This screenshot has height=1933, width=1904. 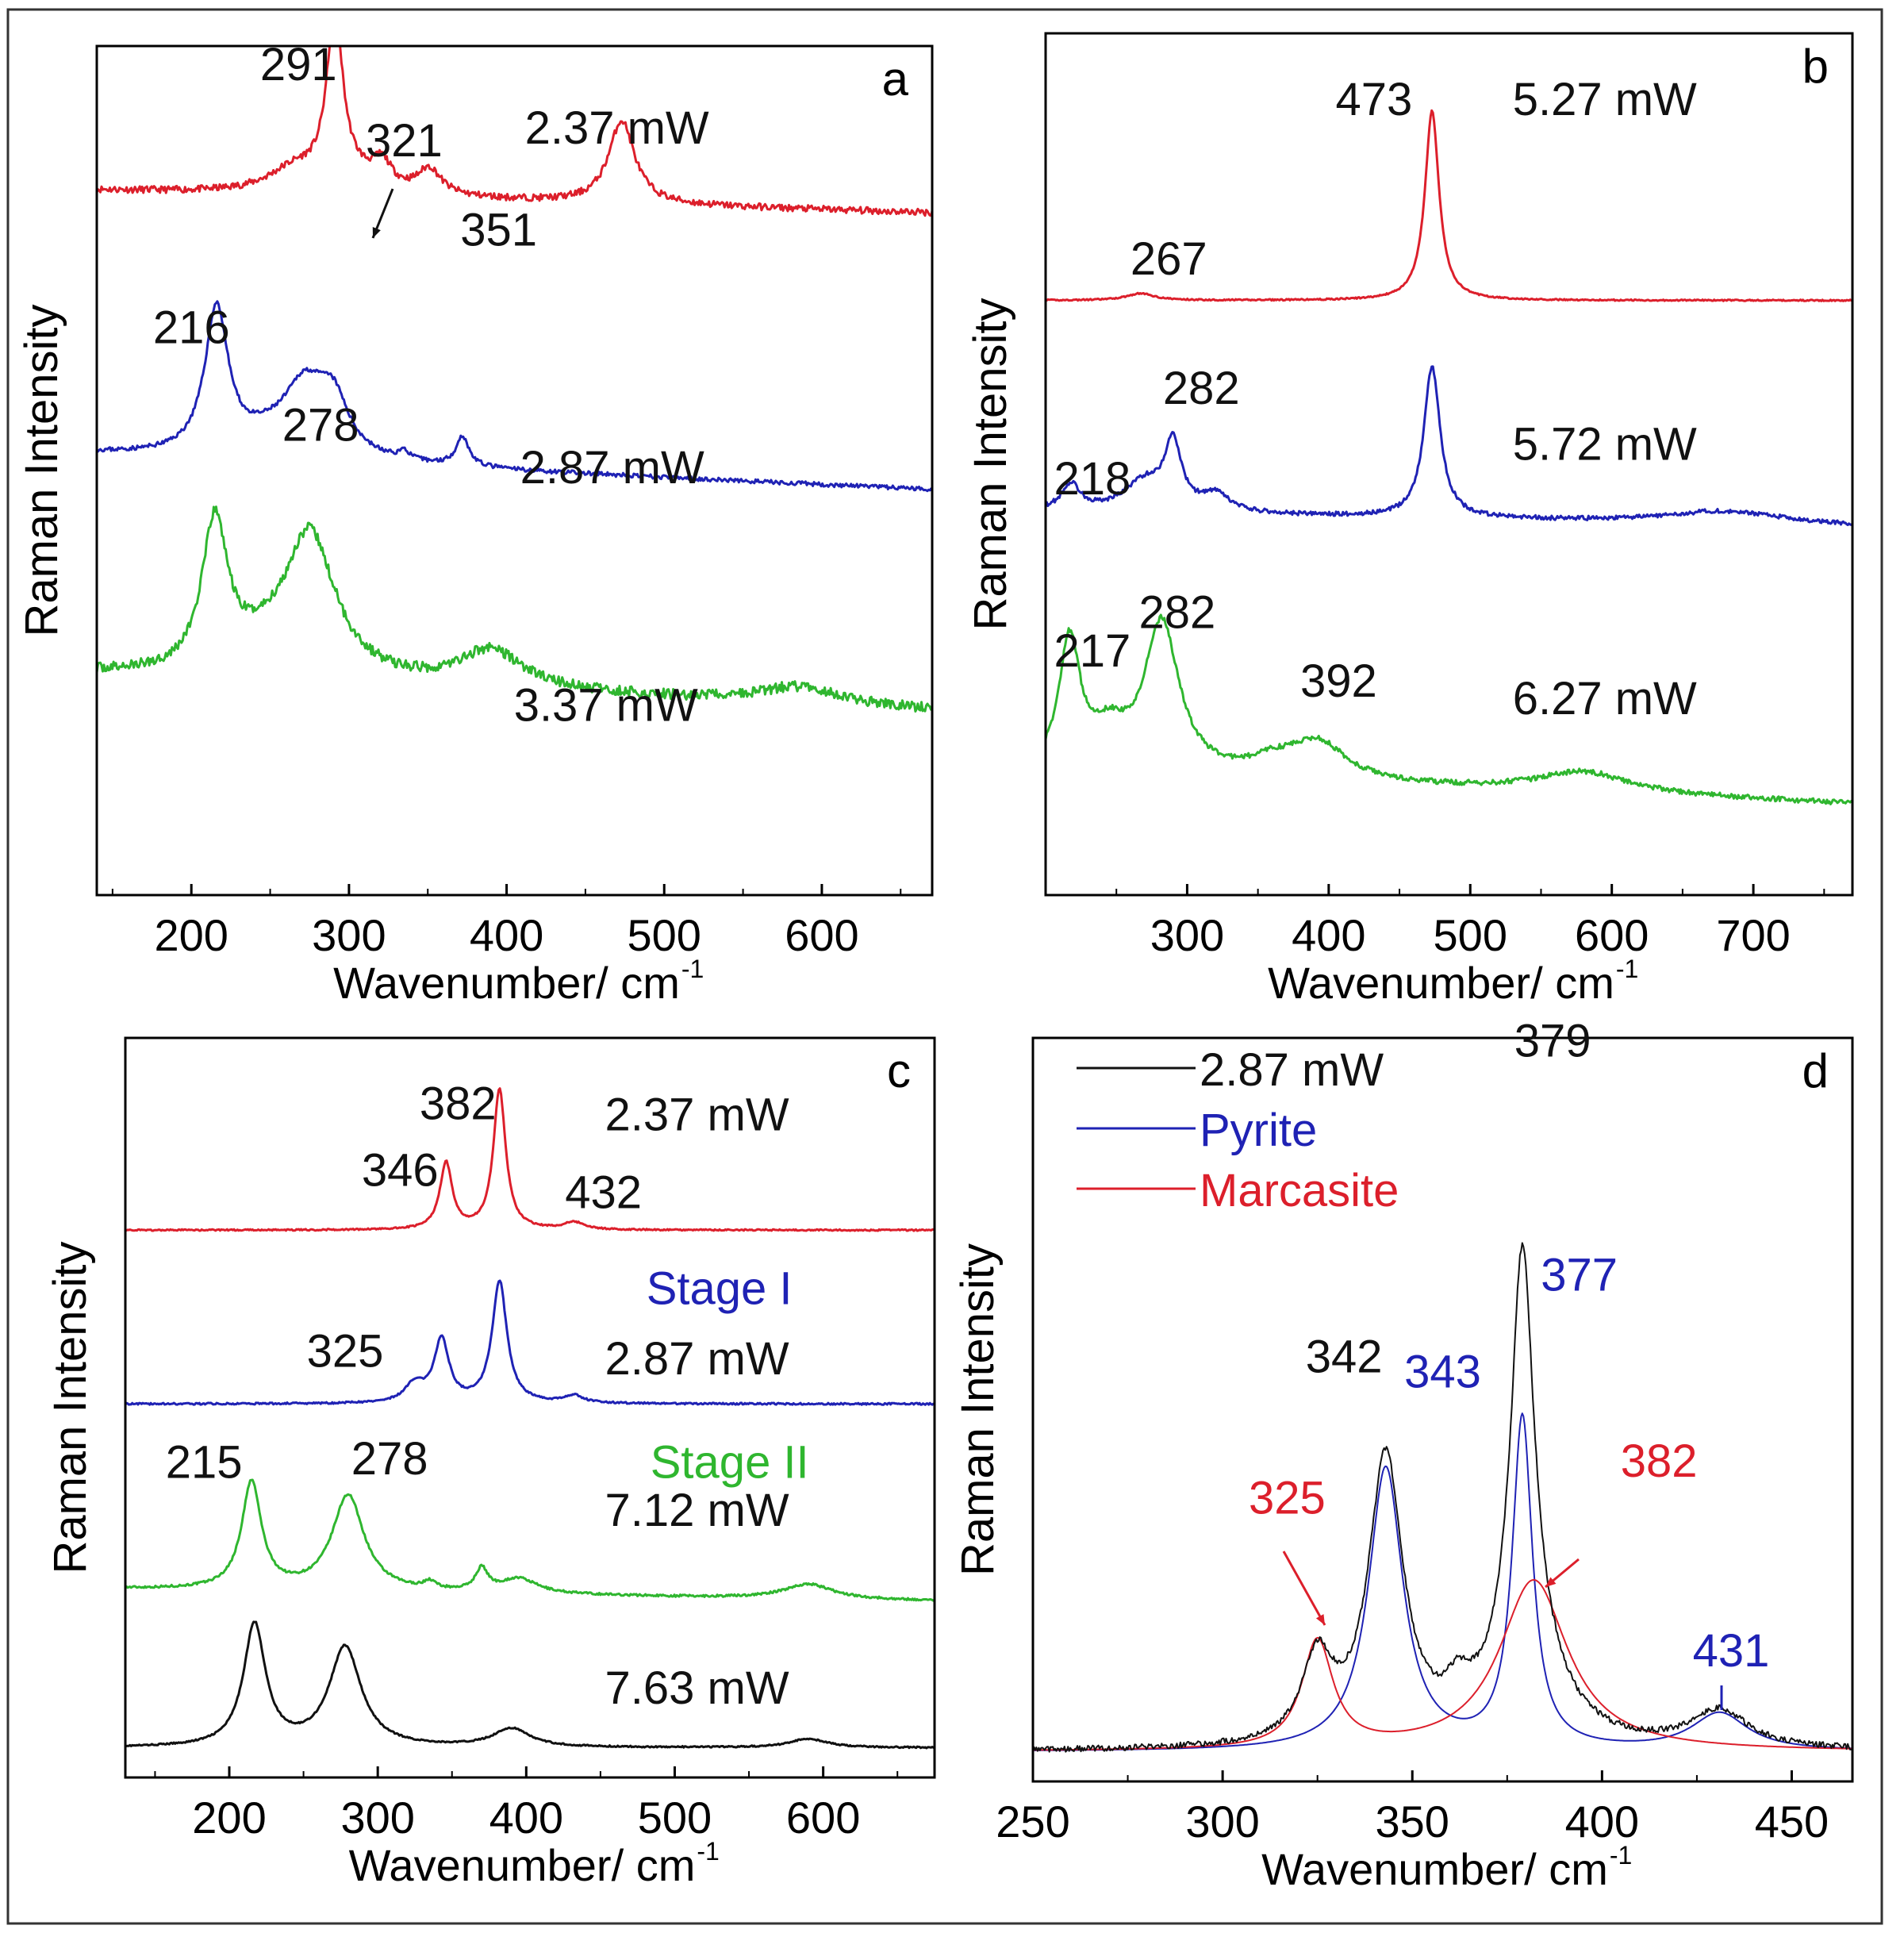 I want to click on x-tick-label: 450, so click(x=1792, y=1822).